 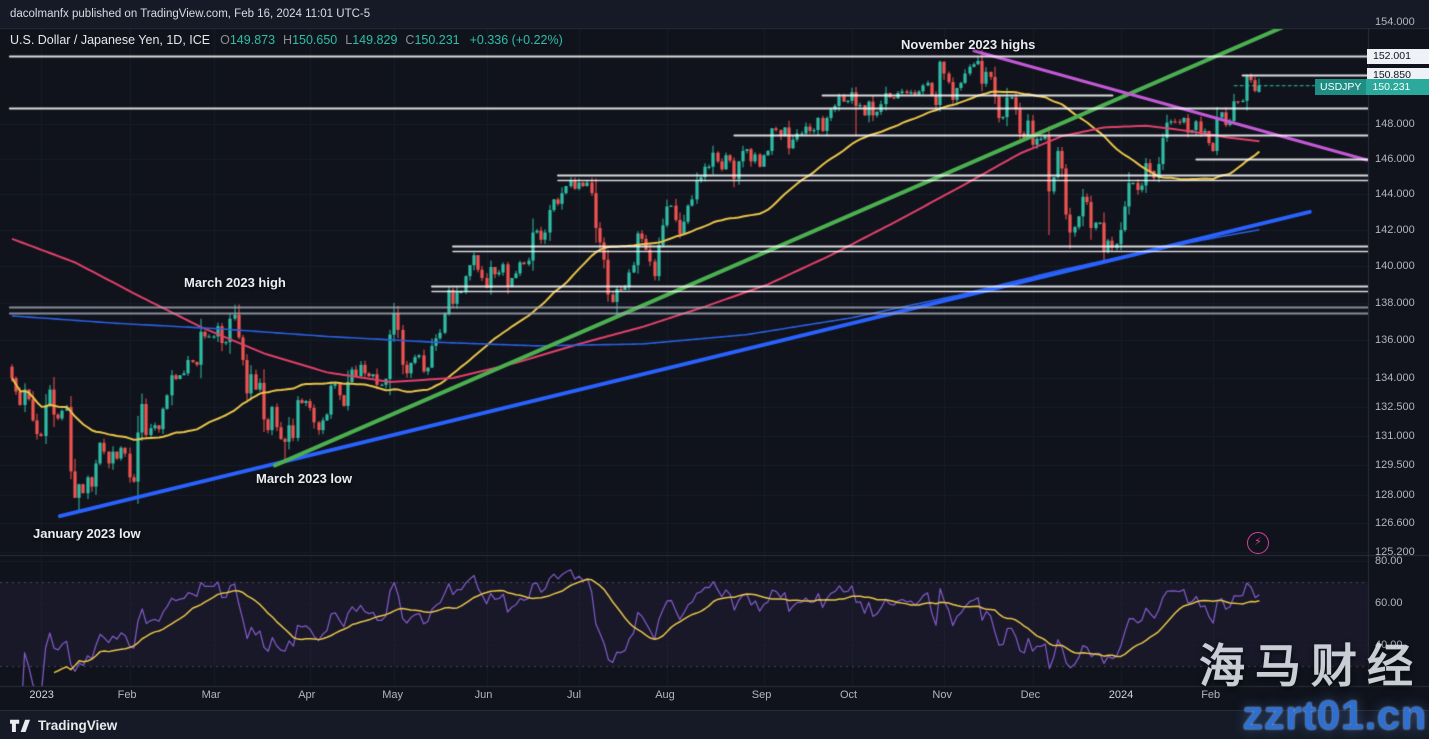 What do you see at coordinates (483, 695) in the screenshot?
I see `time-label-jun: Jun` at bounding box center [483, 695].